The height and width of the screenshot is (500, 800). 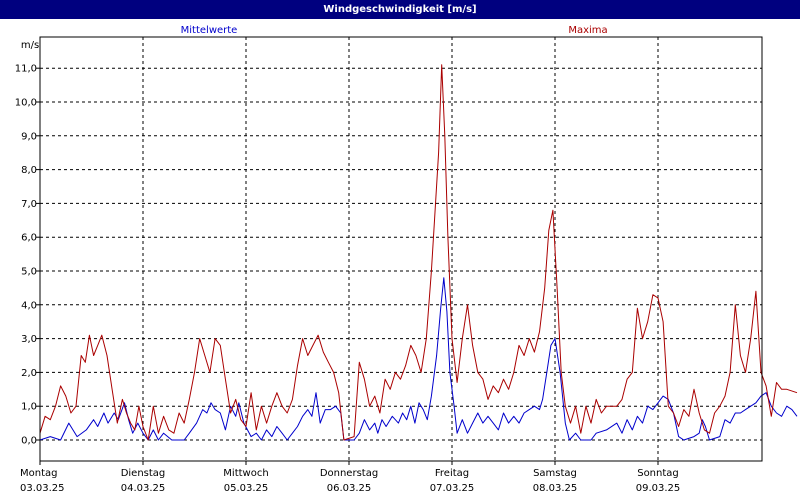 I want to click on x-tick-label-day: Sonntag, so click(x=658, y=473).